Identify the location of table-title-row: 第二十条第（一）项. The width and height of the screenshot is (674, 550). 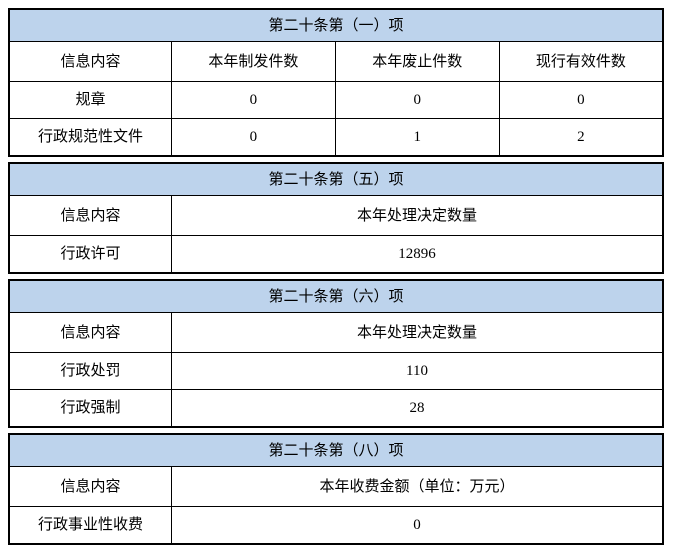
(336, 25).